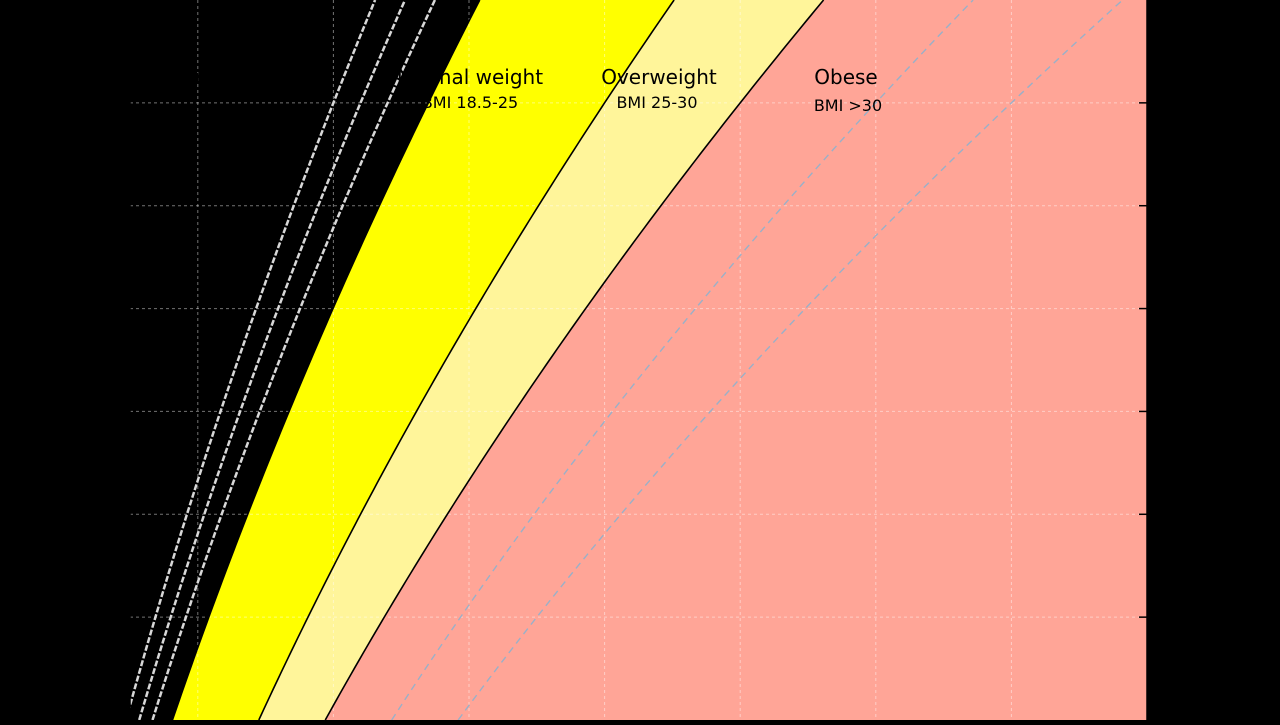 Image resolution: width=1280 pixels, height=725 pixels. I want to click on region-label-underweight: Underweight, so click(244, 77).